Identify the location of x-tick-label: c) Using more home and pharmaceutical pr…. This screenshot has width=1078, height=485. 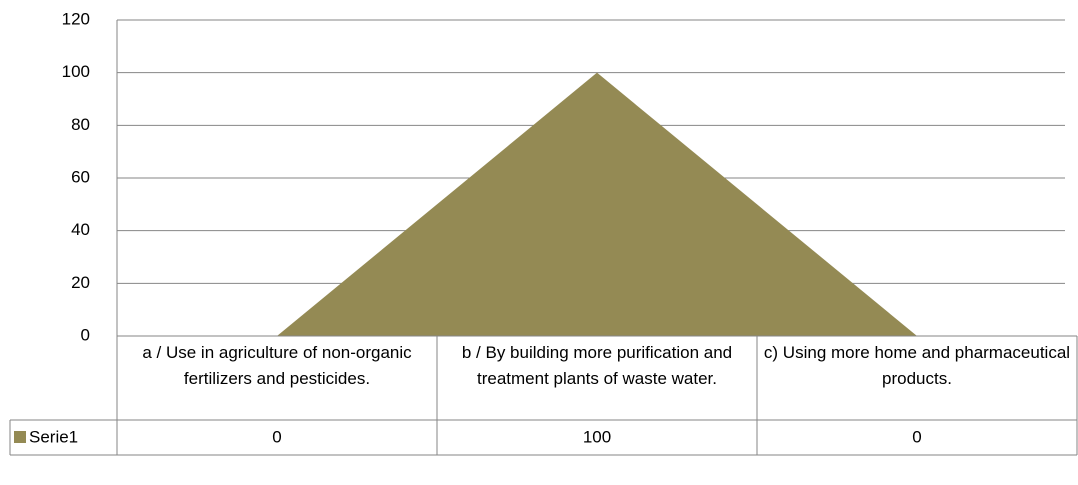
(917, 365).